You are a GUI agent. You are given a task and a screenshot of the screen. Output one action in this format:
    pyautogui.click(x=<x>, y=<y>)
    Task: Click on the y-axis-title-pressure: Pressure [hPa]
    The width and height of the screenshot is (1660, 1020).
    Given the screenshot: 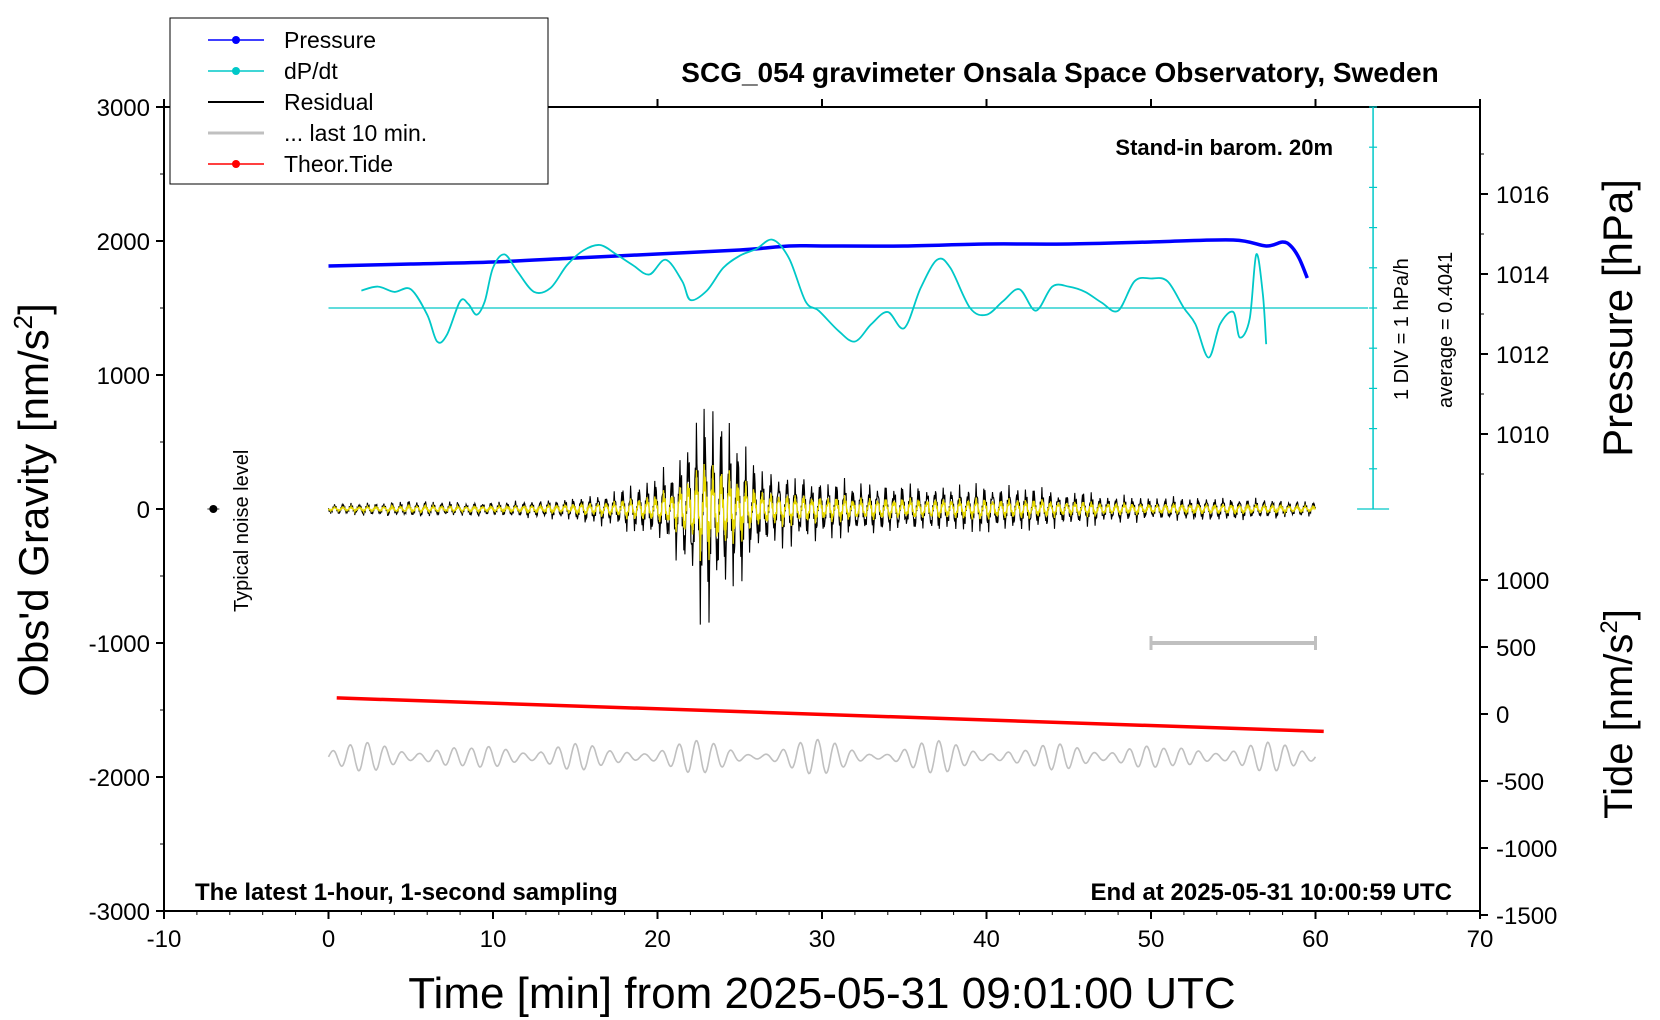 What is the action you would take?
    pyautogui.click(x=1617, y=318)
    